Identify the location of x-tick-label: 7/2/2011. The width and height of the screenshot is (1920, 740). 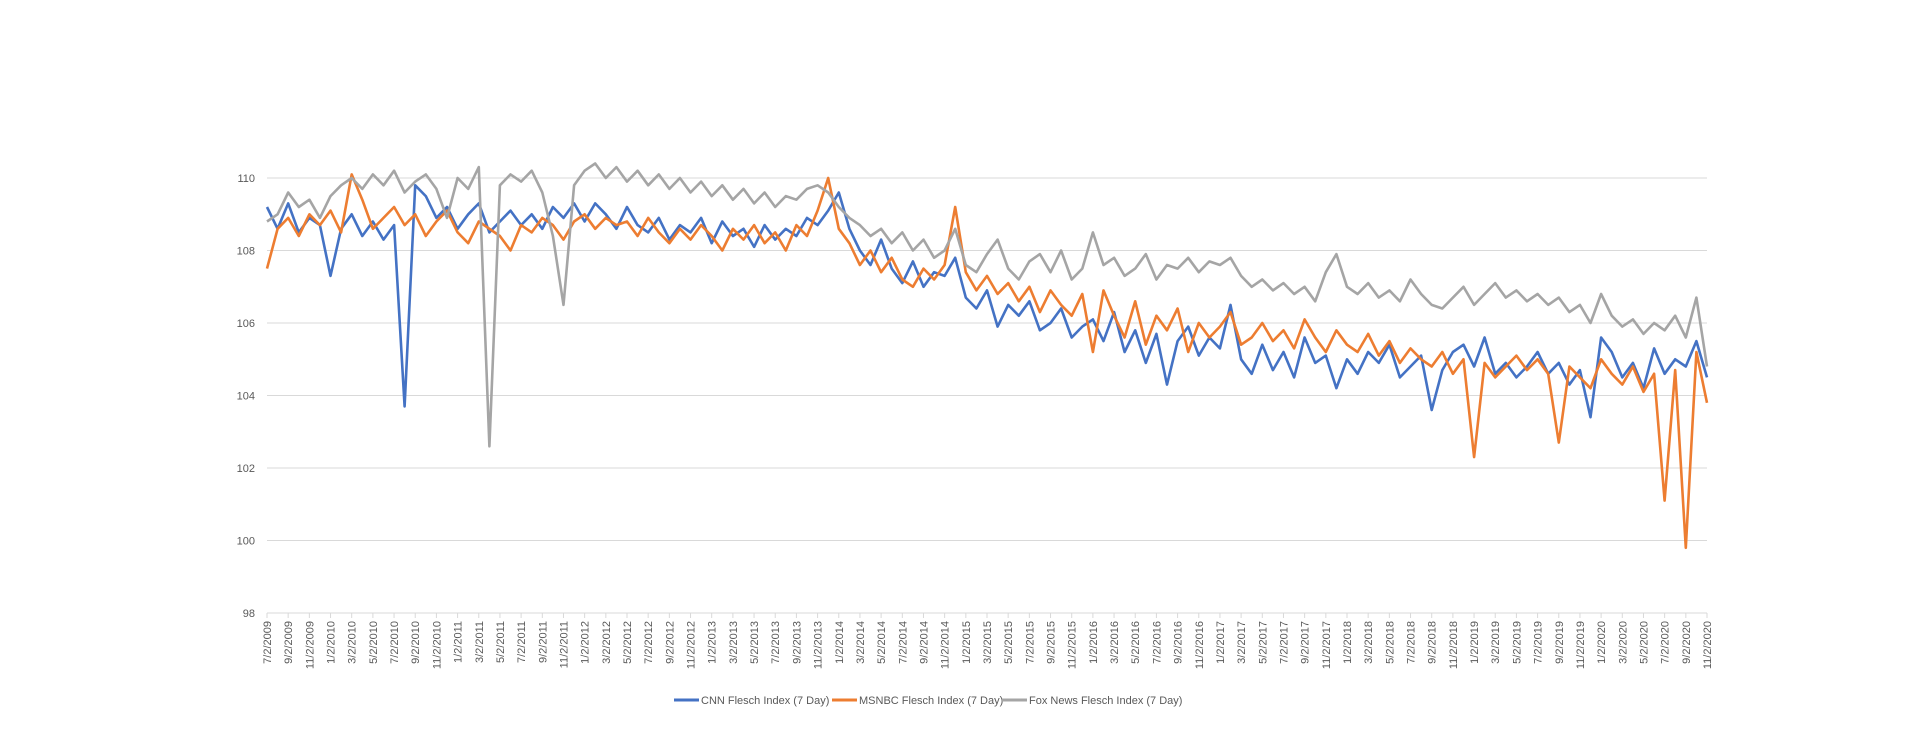
(522, 642).